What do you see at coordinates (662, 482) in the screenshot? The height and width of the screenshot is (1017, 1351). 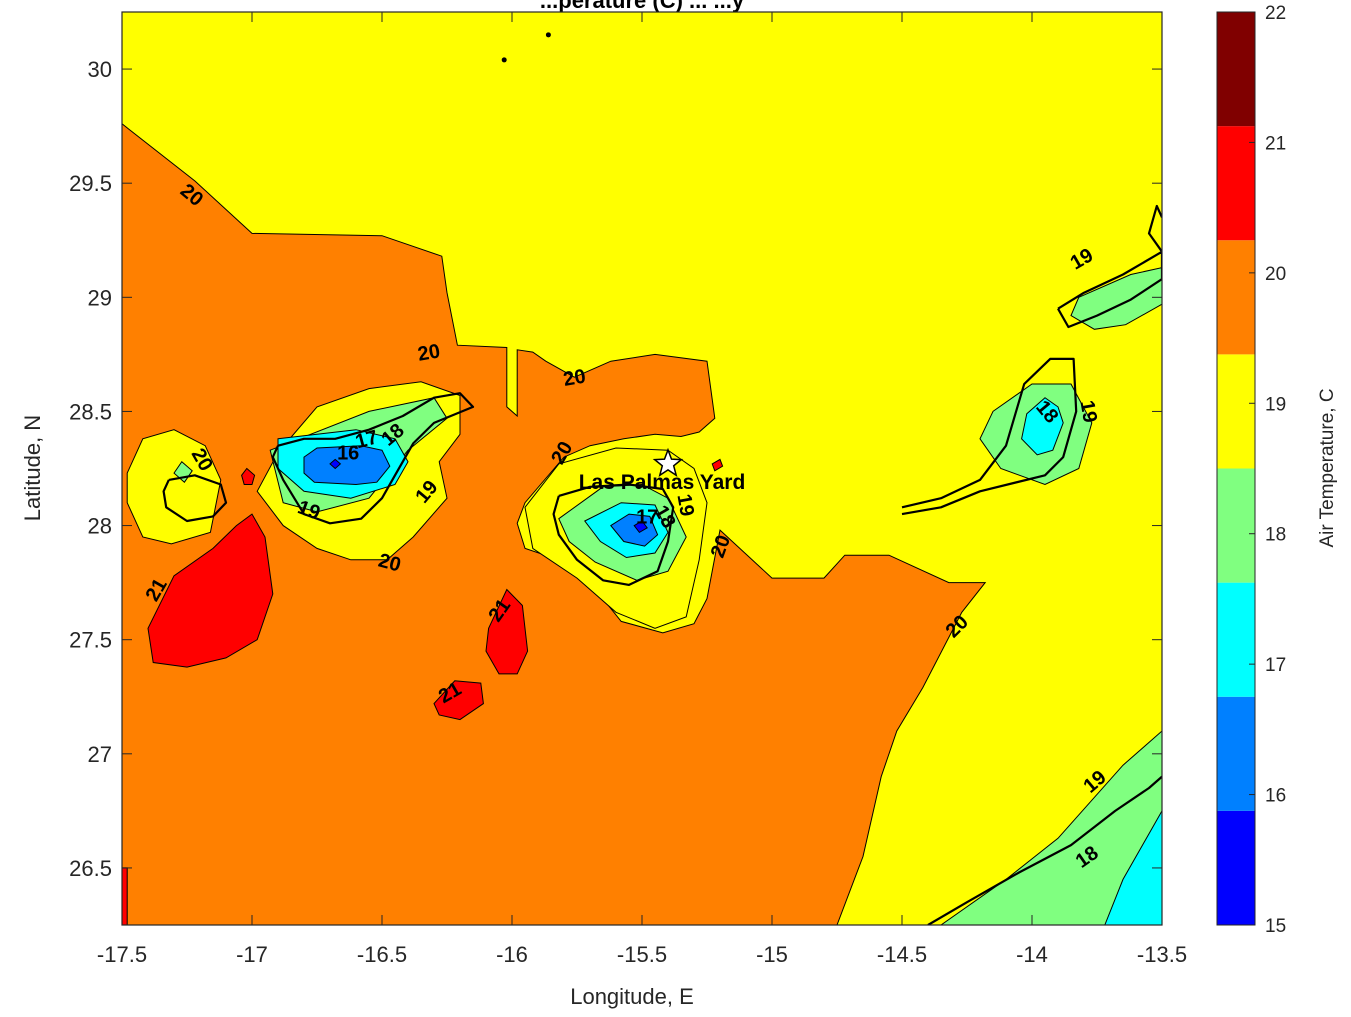 I see `site-label: Las Palmas Yard` at bounding box center [662, 482].